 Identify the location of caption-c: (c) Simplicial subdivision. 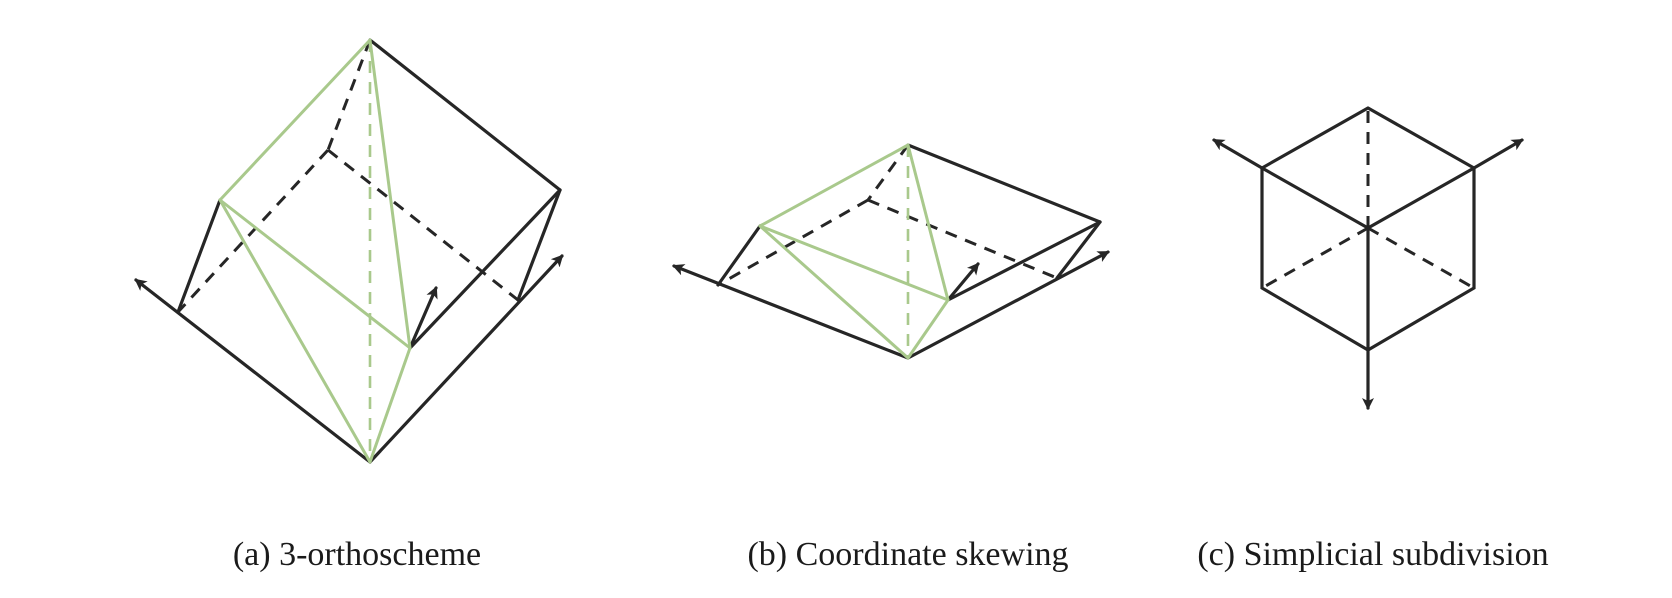
(1373, 554).